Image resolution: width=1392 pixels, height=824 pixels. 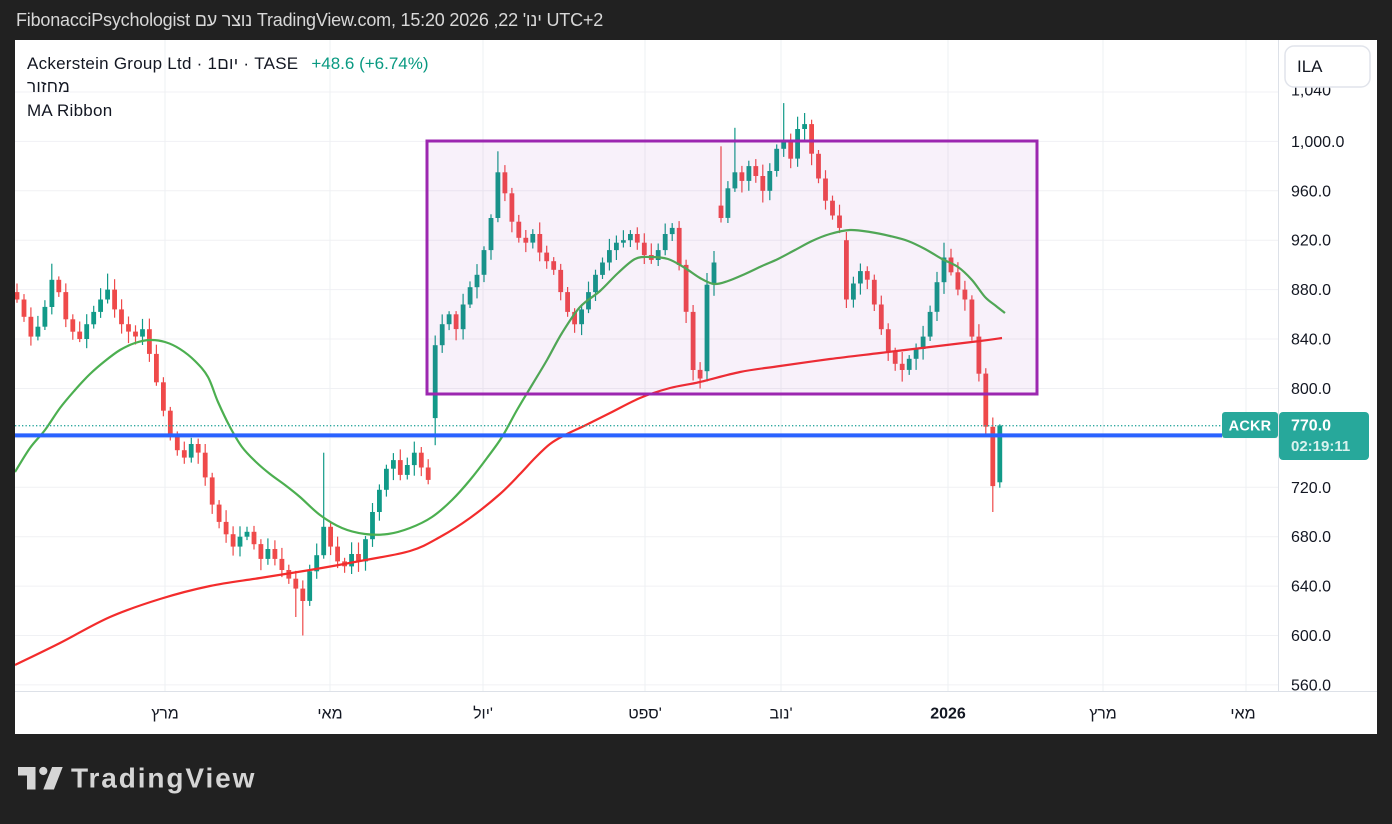 What do you see at coordinates (1310, 66) in the screenshot?
I see `svg-text: ILA` at bounding box center [1310, 66].